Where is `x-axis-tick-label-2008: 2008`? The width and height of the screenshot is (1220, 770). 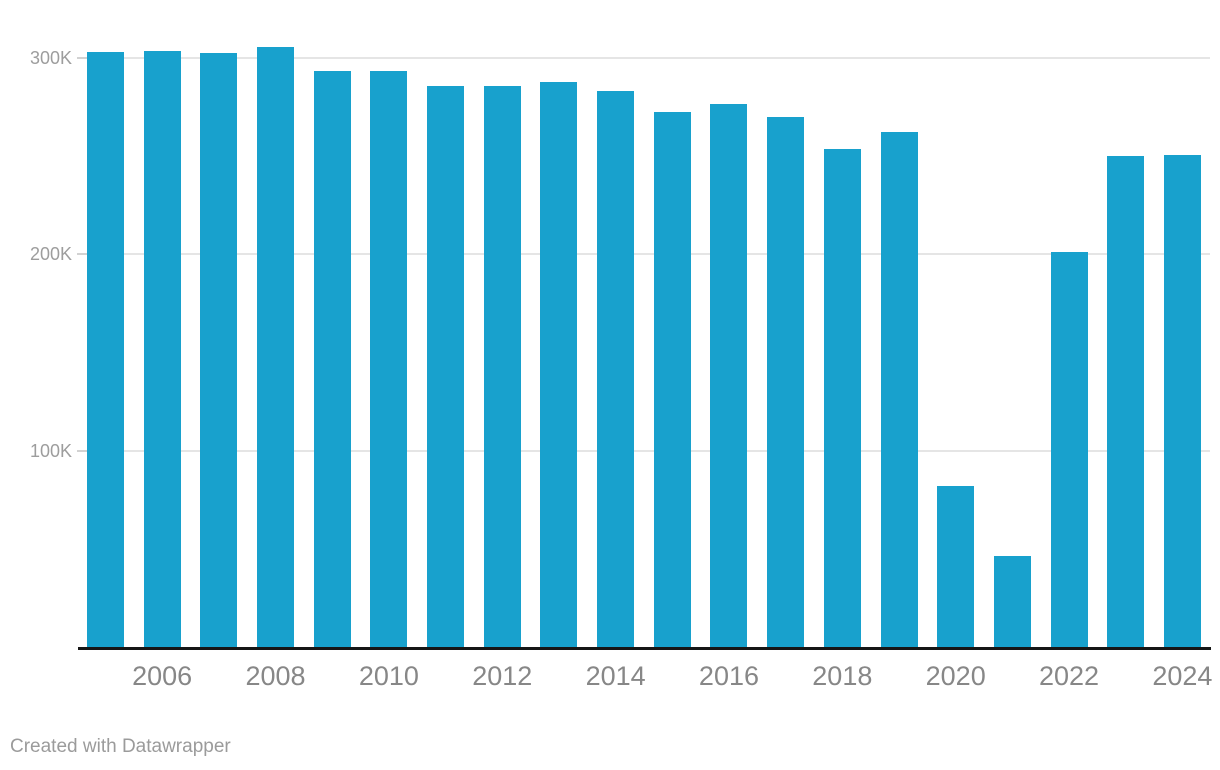 x-axis-tick-label-2008: 2008 is located at coordinates (275, 676).